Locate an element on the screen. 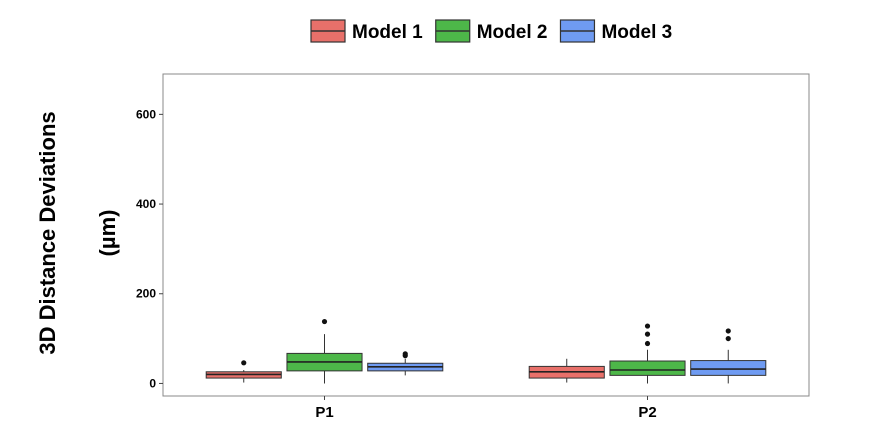 The width and height of the screenshot is (873, 425). y-tick-label: 0 is located at coordinates (152, 383).